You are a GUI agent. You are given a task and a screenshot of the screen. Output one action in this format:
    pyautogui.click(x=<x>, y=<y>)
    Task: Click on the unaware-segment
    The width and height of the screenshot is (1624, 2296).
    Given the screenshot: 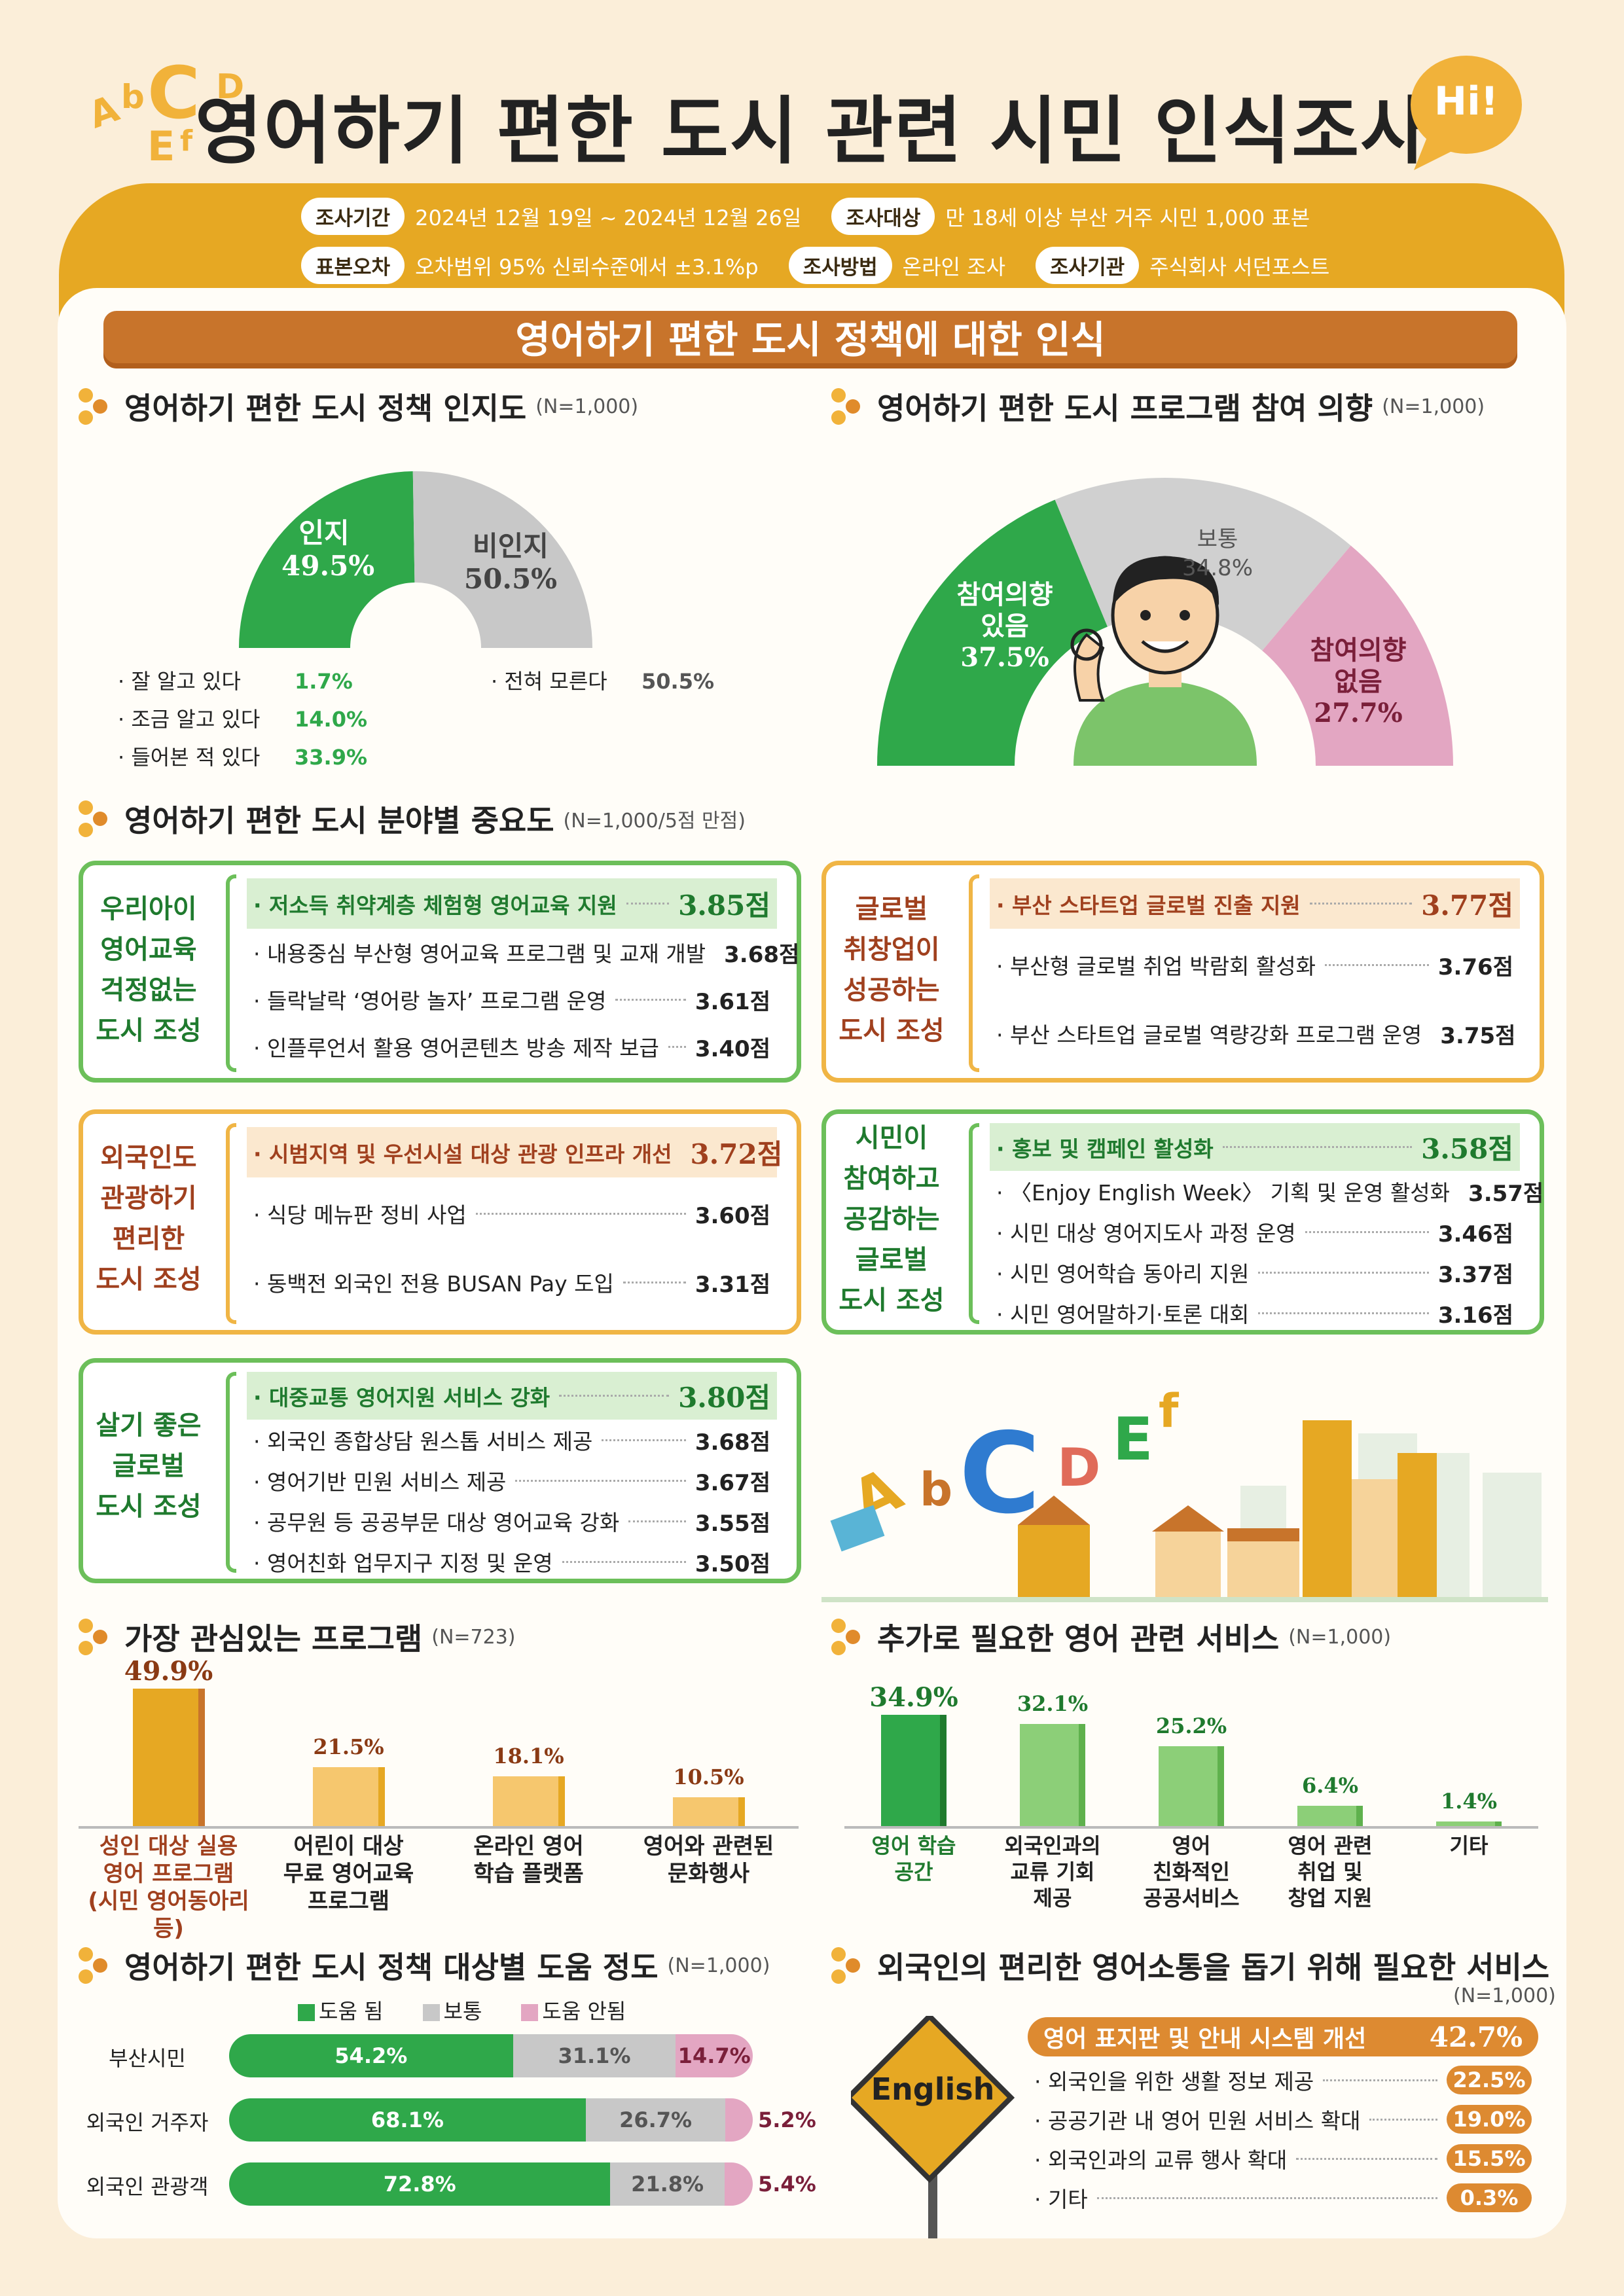 What is the action you would take?
    pyautogui.click(x=502, y=559)
    